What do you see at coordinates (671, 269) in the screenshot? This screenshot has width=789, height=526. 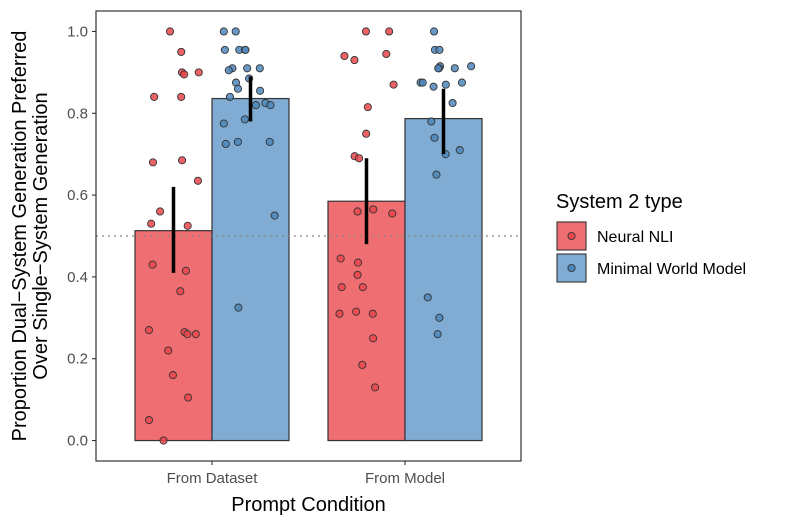 I see `legend-label: Minimal World Model` at bounding box center [671, 269].